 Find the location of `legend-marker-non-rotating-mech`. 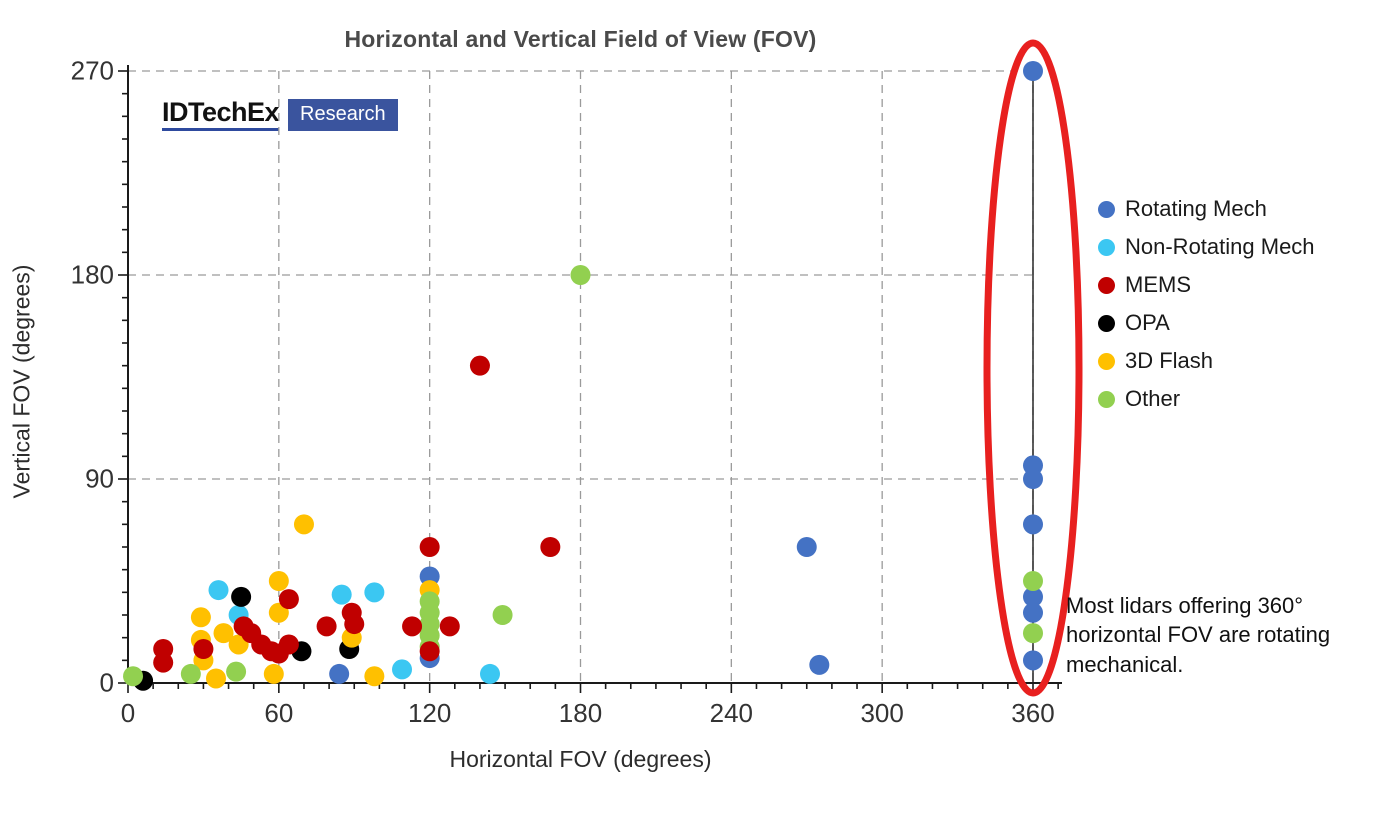

legend-marker-non-rotating-mech is located at coordinates (1106, 247).